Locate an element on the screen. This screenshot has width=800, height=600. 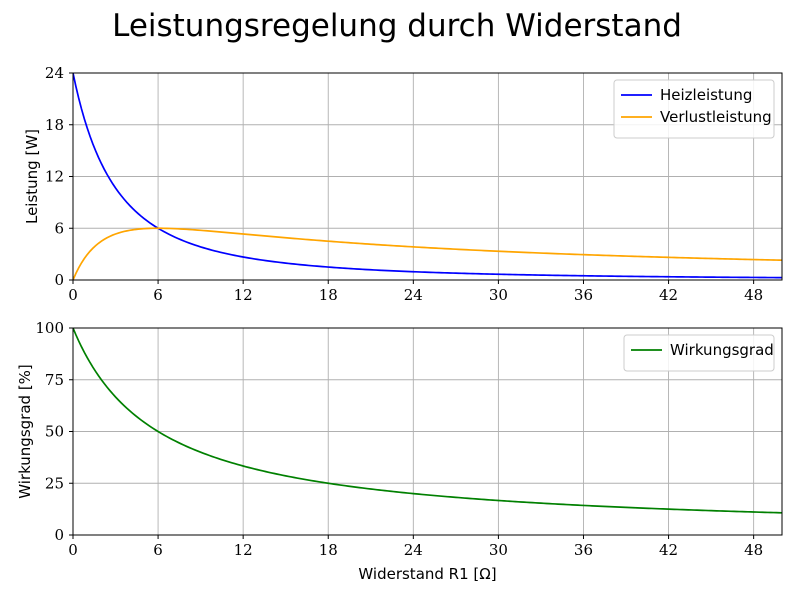
y-axis-label: Leistung [W] is located at coordinates (32, 176).